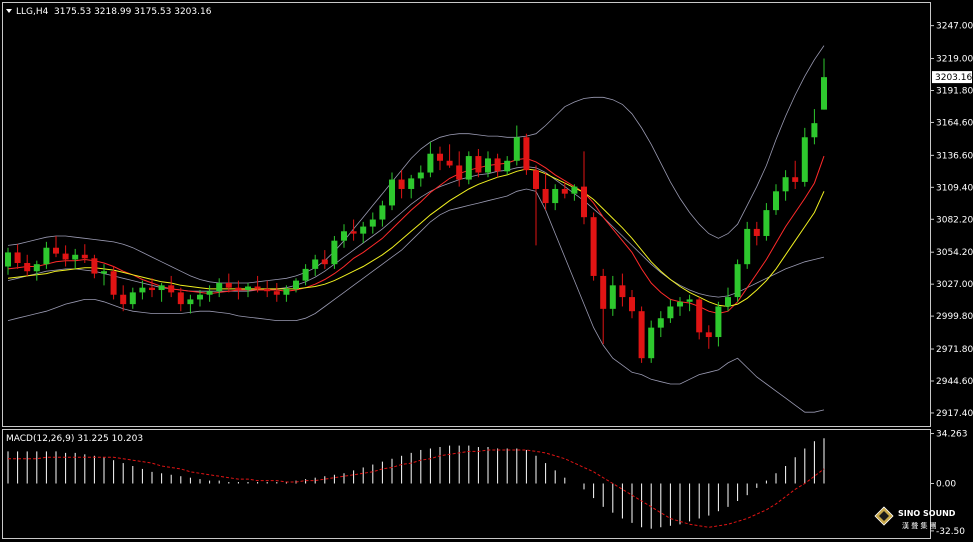 This screenshot has width=973, height=542. Describe the element at coordinates (952, 435) in the screenshot. I see `macd-tick-label: 34.263` at that location.